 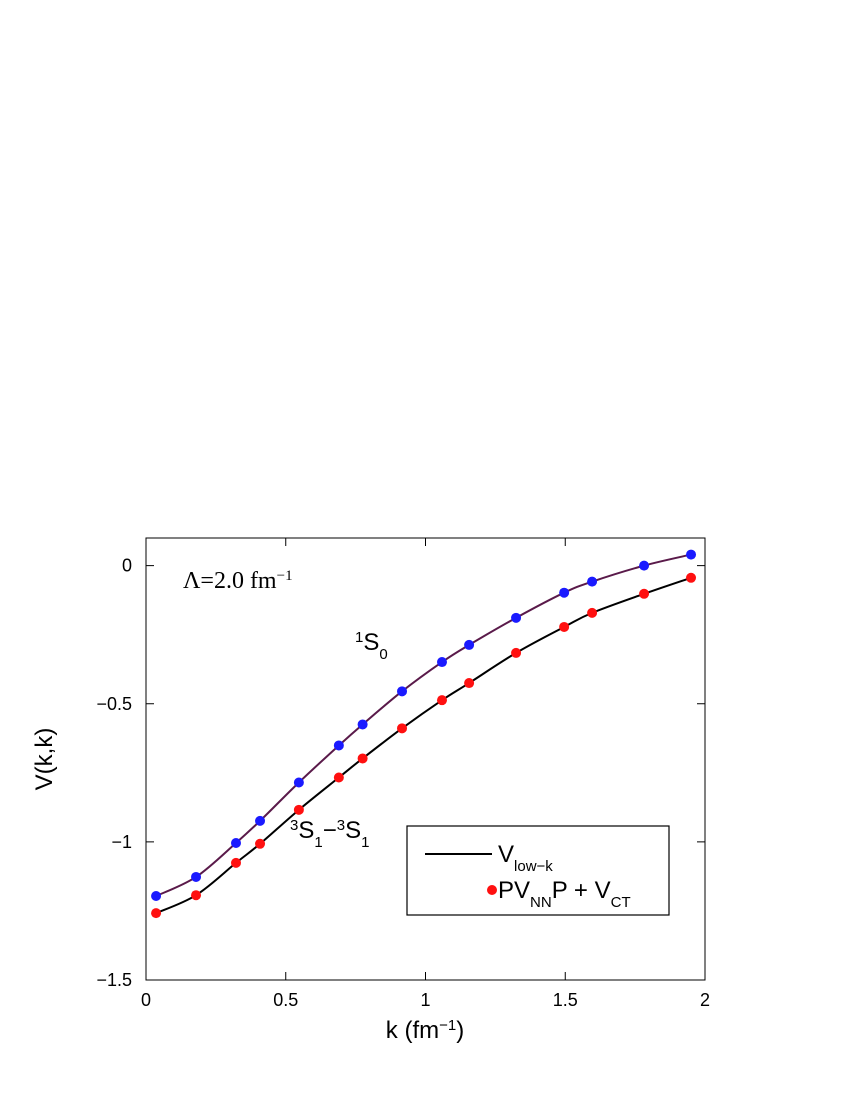 What do you see at coordinates (492, 890) in the screenshot?
I see `legend-marker` at bounding box center [492, 890].